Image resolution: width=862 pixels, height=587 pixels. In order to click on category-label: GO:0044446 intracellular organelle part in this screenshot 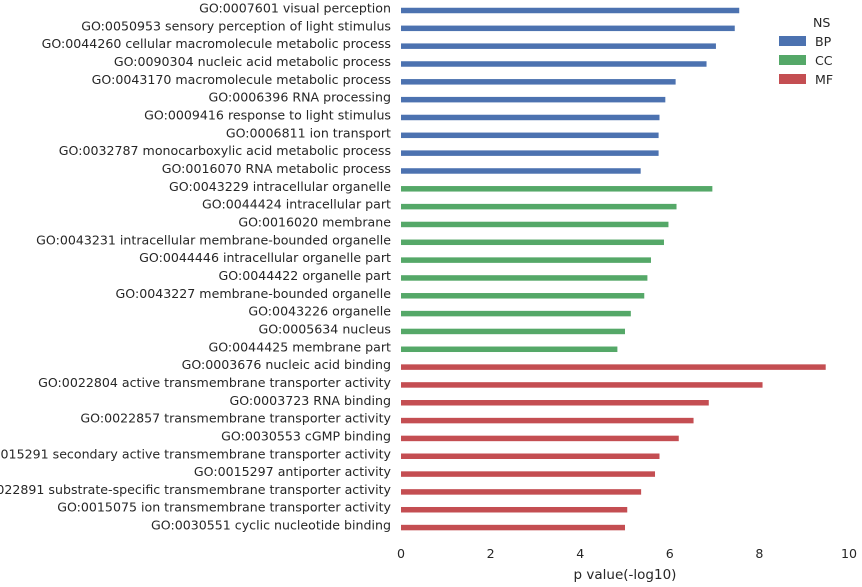, I will do `click(265, 257)`.